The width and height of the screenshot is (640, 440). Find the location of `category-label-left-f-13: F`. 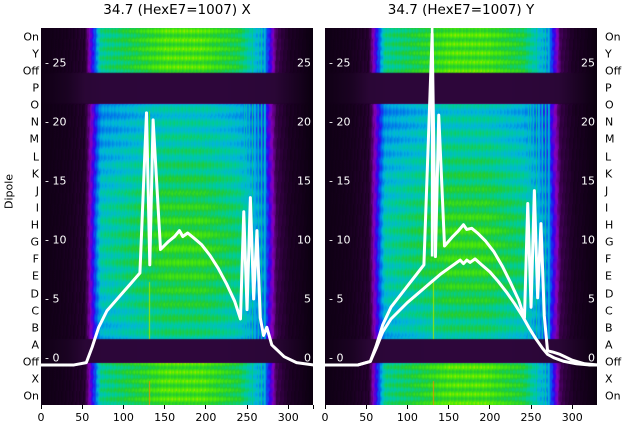

category-label-left-f-13: F is located at coordinates (35, 259).